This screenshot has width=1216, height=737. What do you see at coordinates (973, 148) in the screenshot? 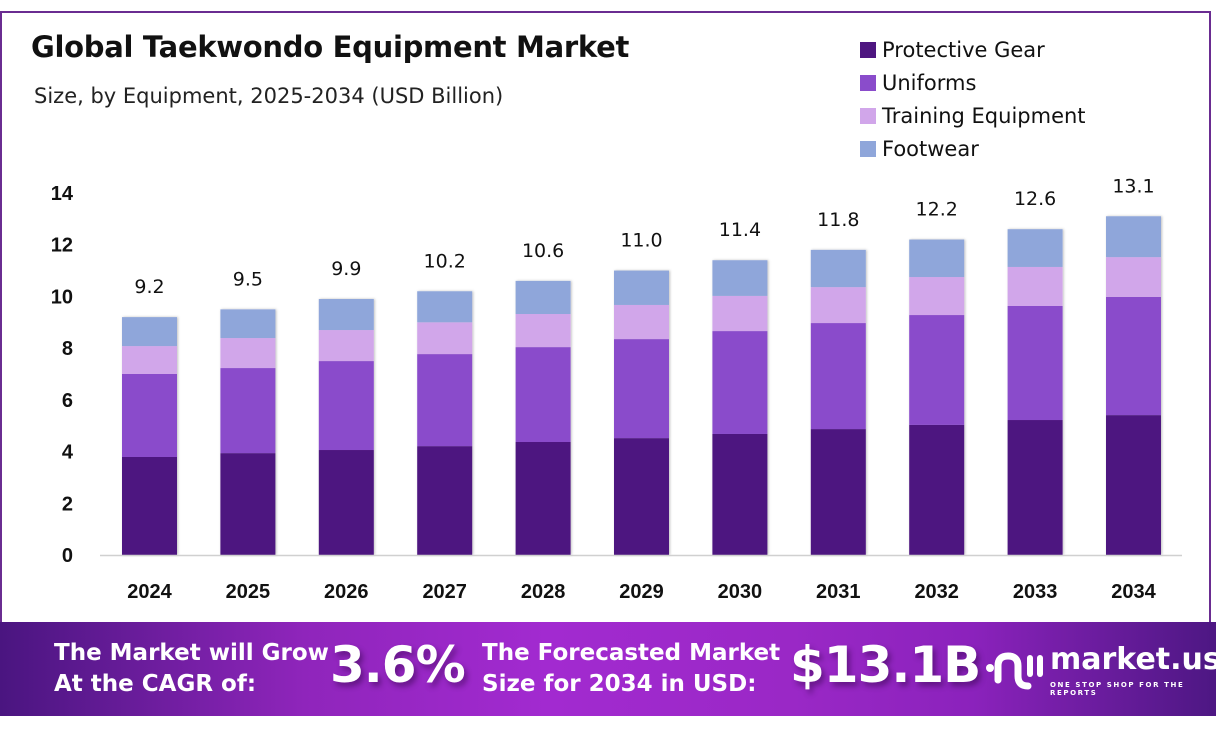
I see `legend-item-footwear: Footwear` at bounding box center [973, 148].